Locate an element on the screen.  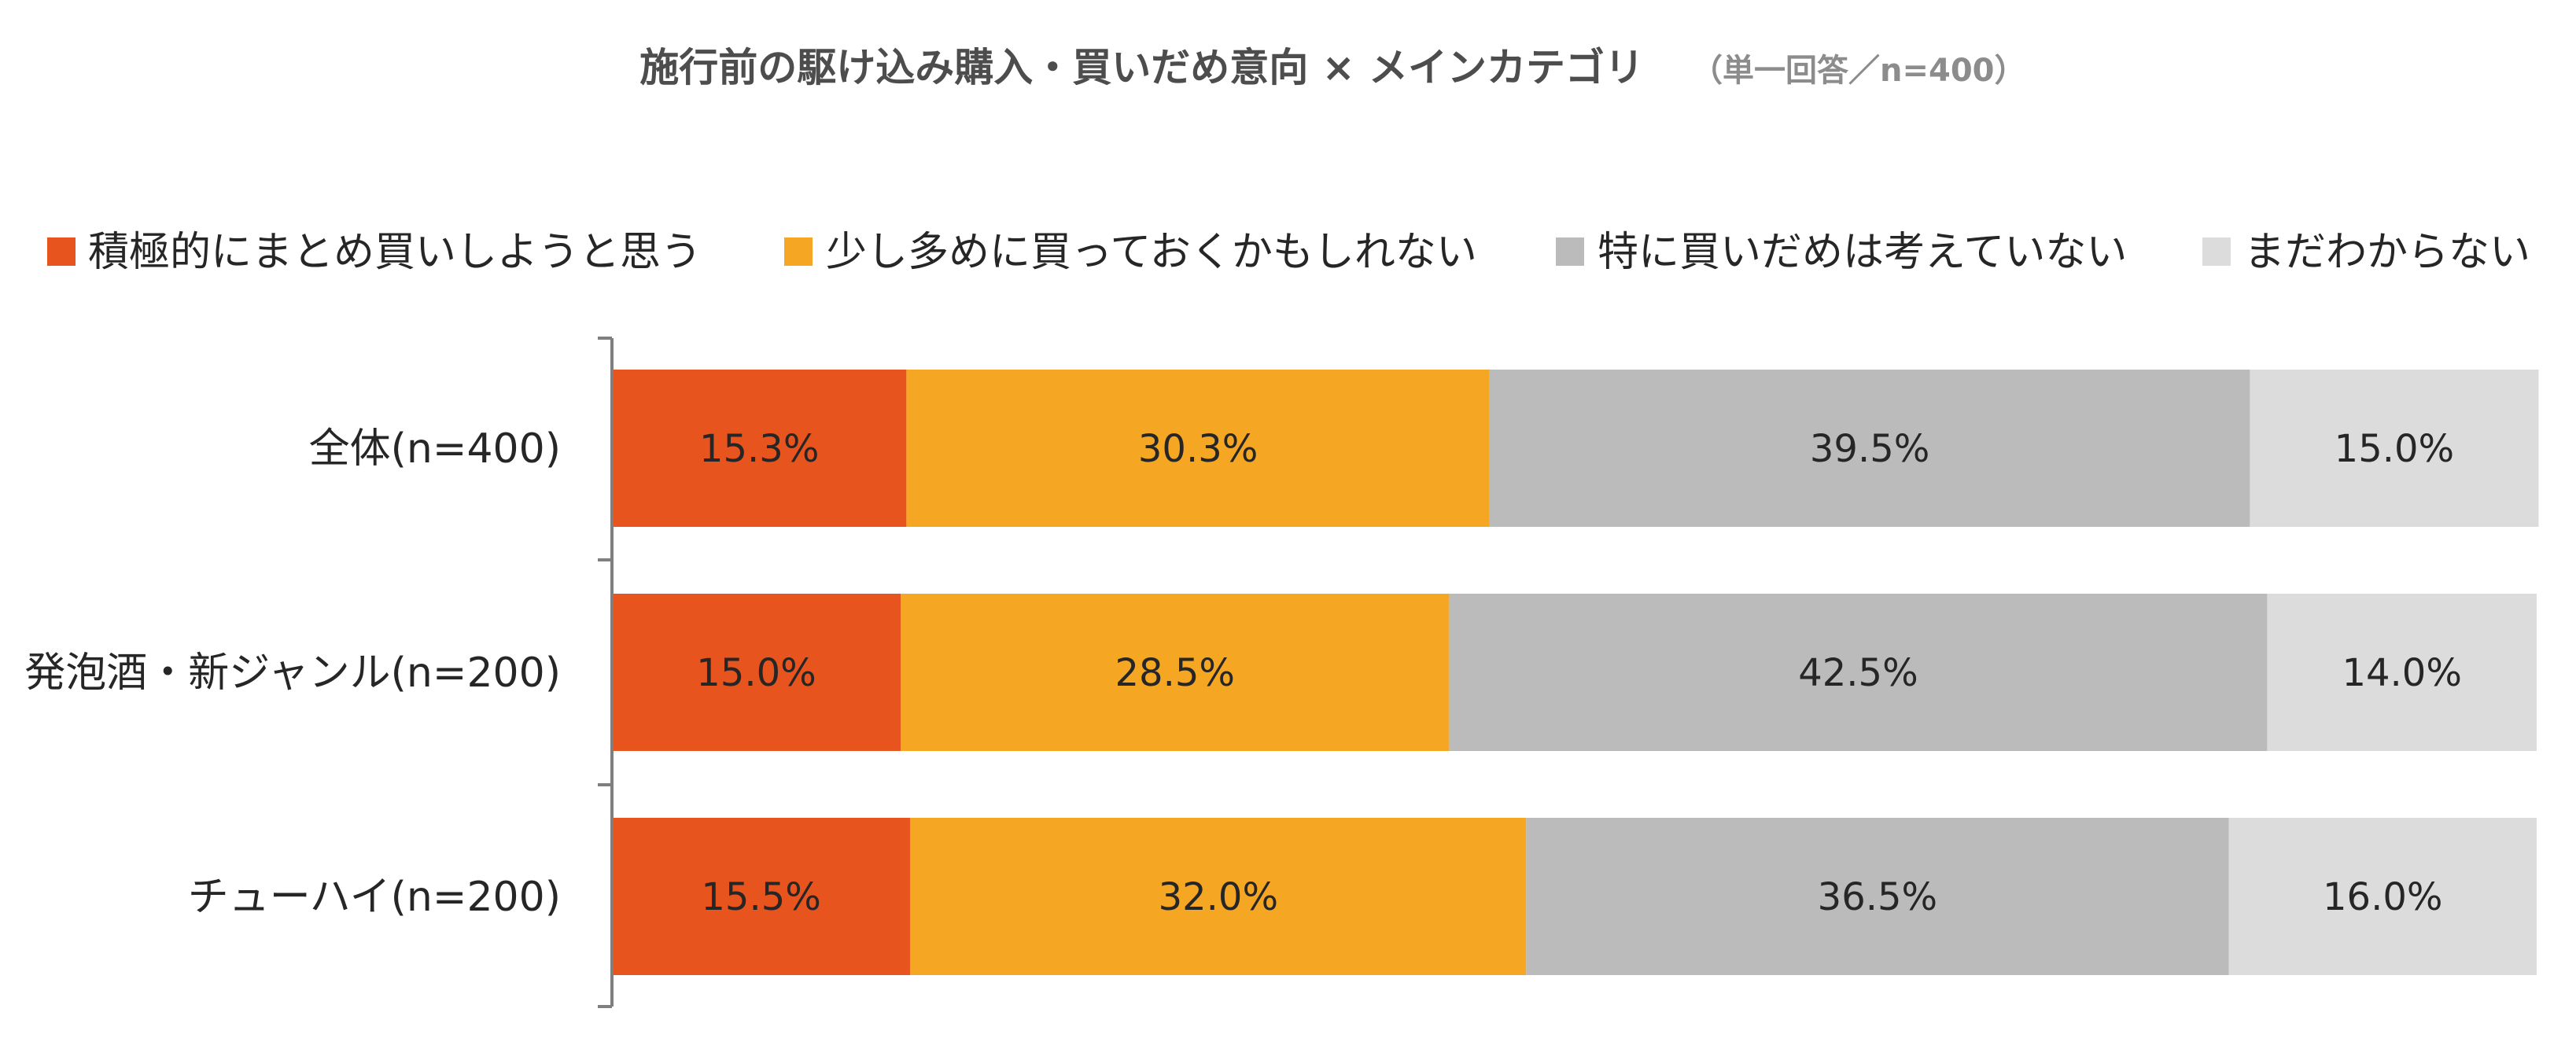
data-label-2-4: 14.0% is located at coordinates (2401, 673).